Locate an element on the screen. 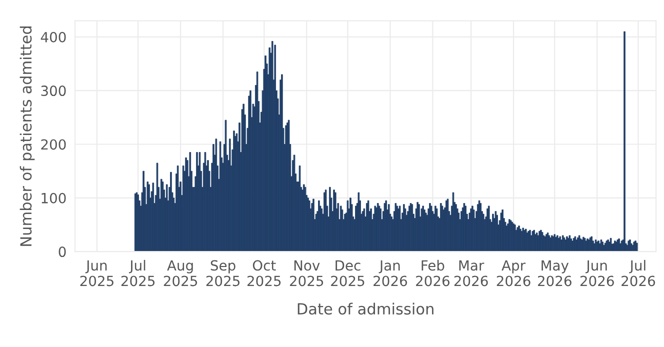 The height and width of the screenshot is (347, 664). x-tick-label: Apr 2026 is located at coordinates (513, 273).